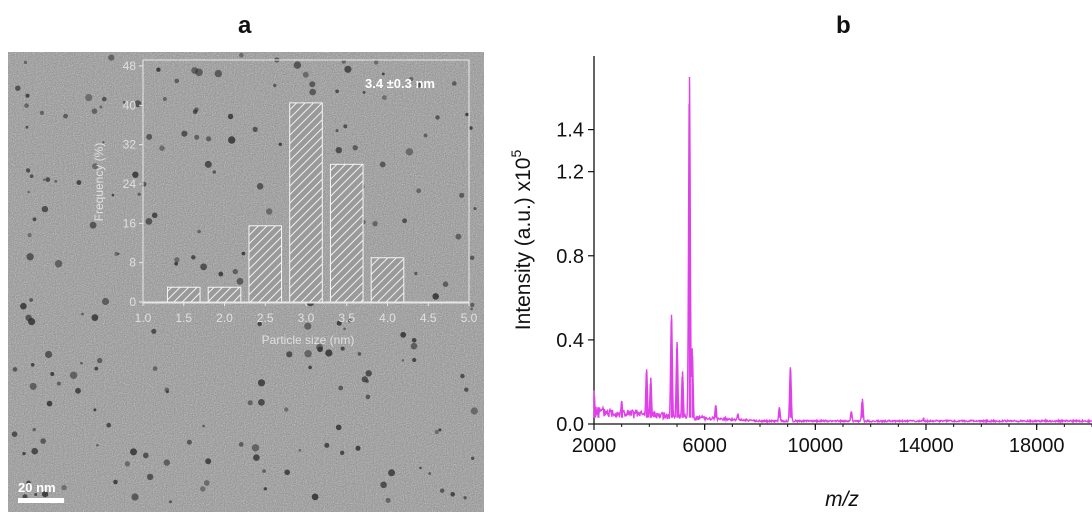 The image size is (1092, 512). Describe the element at coordinates (570, 131) in the screenshot. I see `spectrum-y-tick-label: 1.4` at that location.